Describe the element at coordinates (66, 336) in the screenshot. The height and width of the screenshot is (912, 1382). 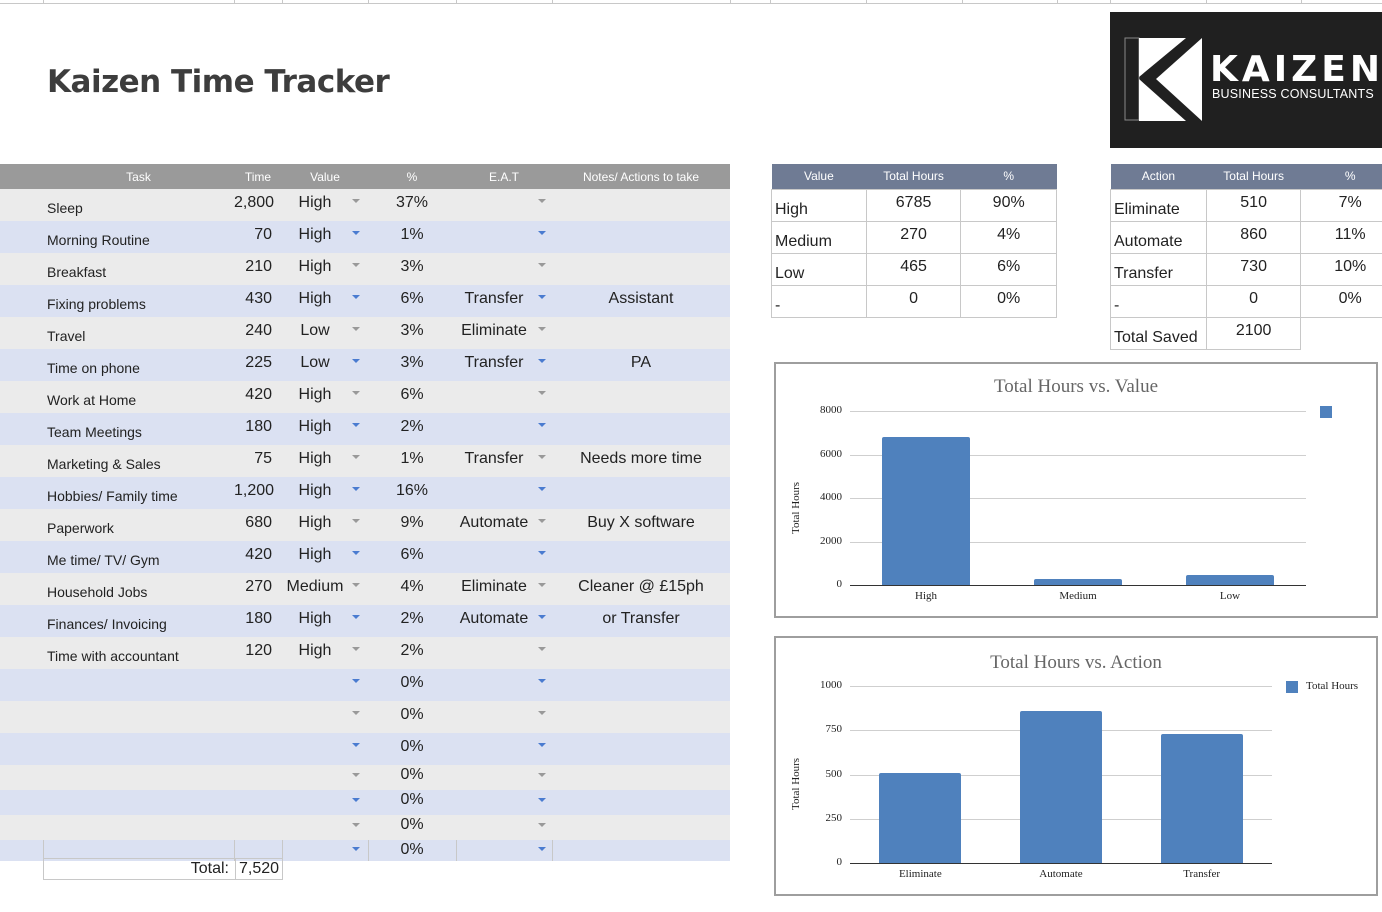
I see `task-cell: Travel` at that location.